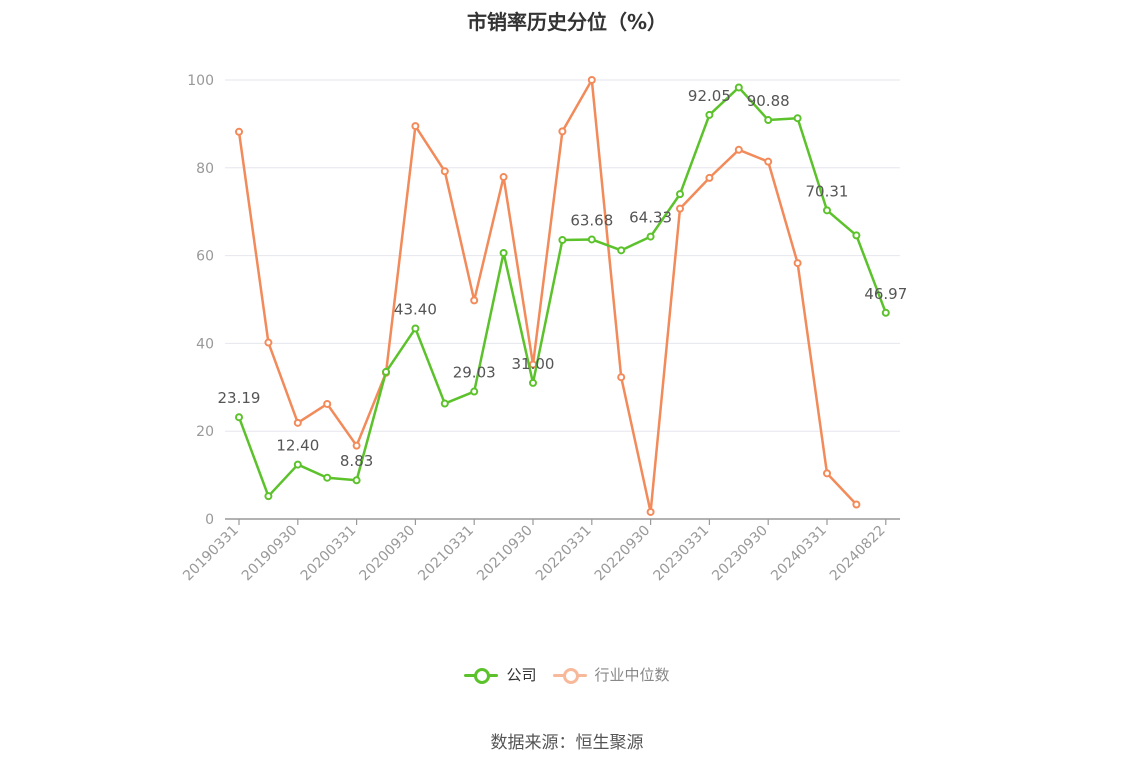 The height and width of the screenshot is (766, 1134). I want to click on data-label-company-18: 90.88, so click(768, 101).